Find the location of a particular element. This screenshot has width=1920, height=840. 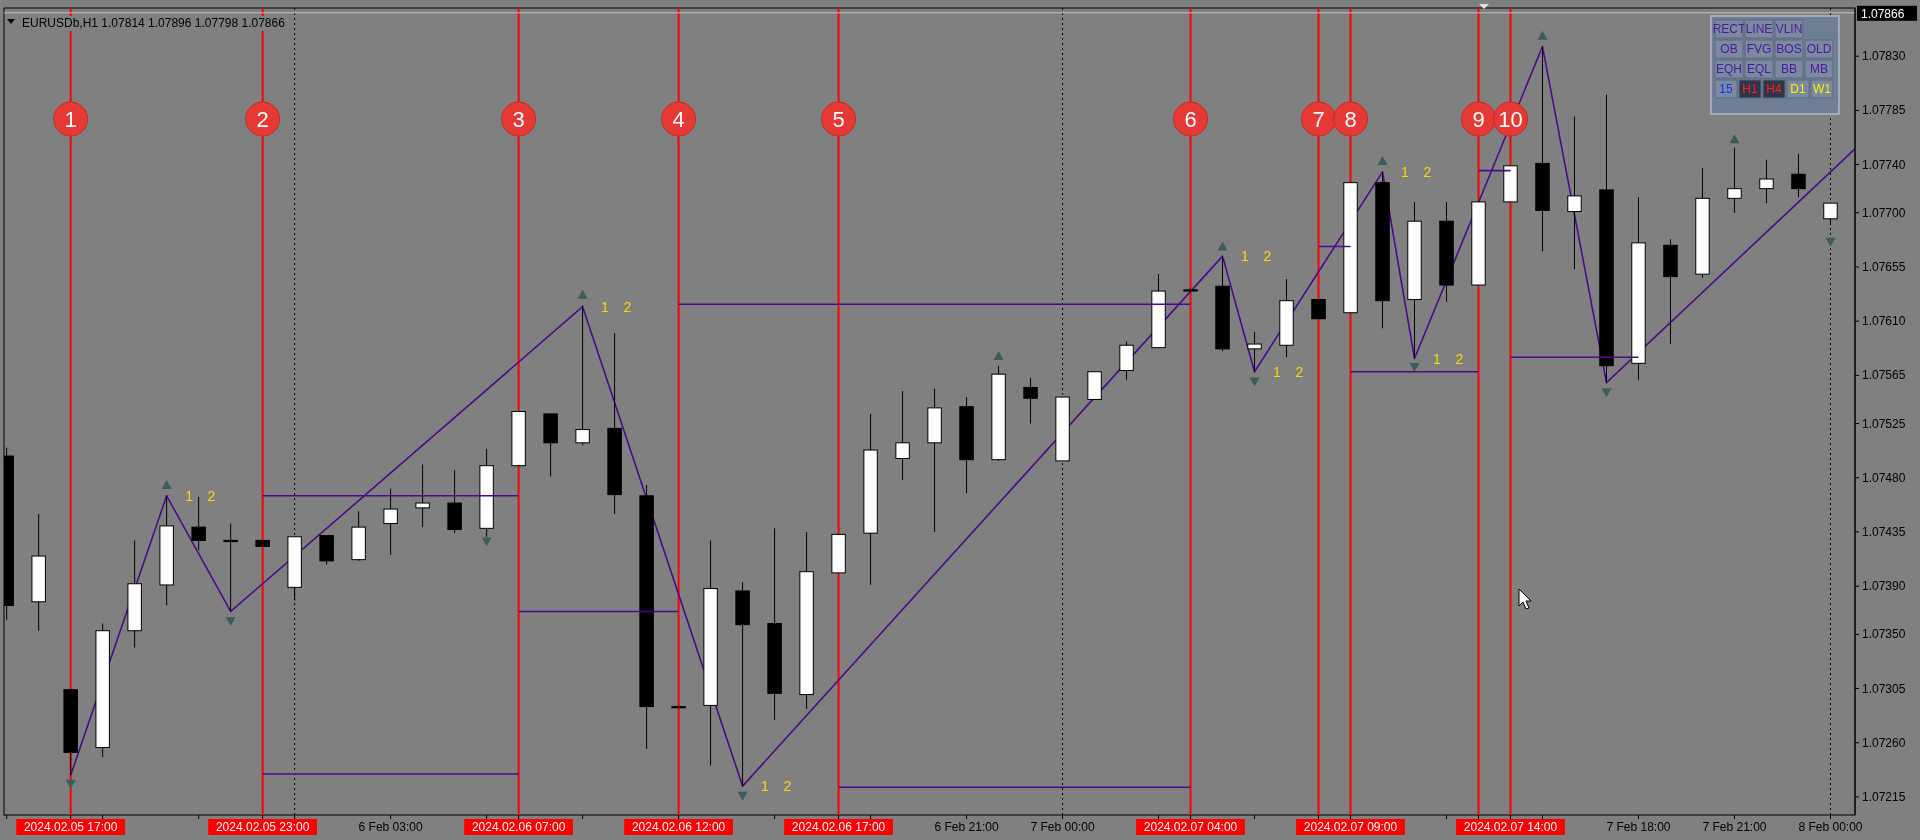

x-tick-label: 2024.02.06 12:00 is located at coordinates (678, 827).